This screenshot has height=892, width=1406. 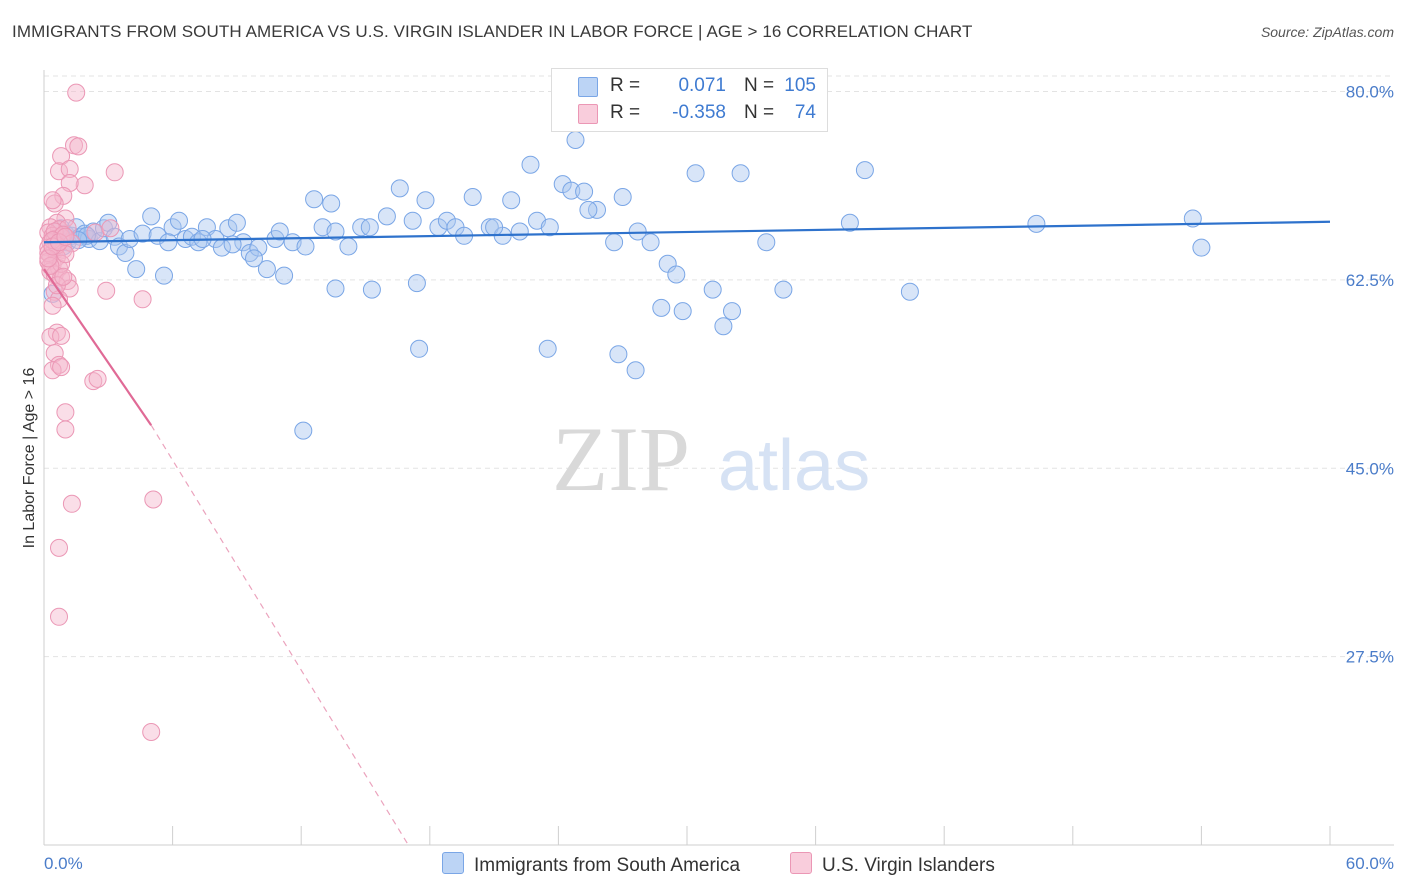 What do you see at coordinates (98, 347) in the screenshot?
I see `trend-line-virgin-islanders` at bounding box center [98, 347].